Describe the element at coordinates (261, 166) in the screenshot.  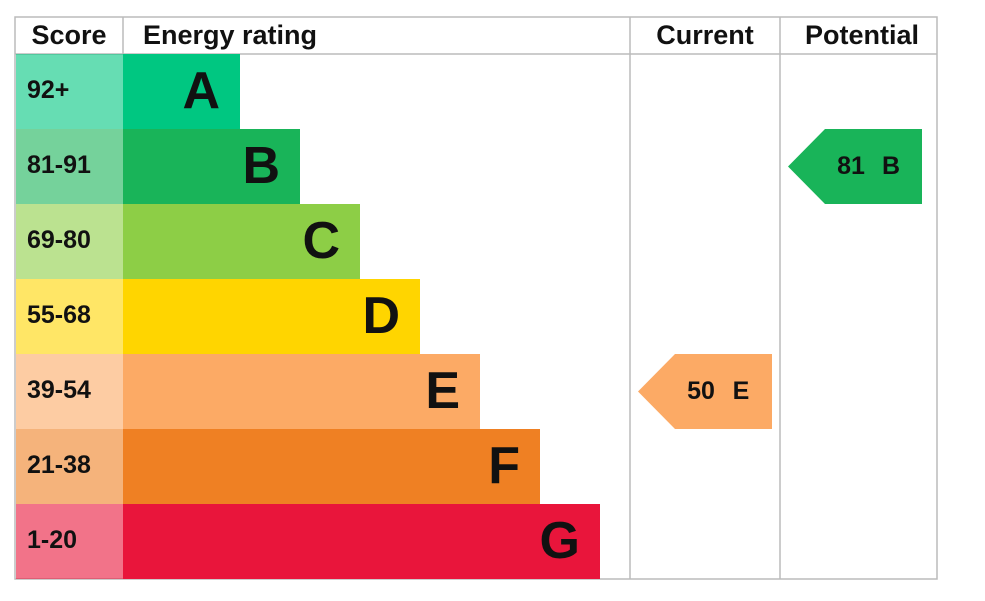
I see `band-letter: B` at that location.